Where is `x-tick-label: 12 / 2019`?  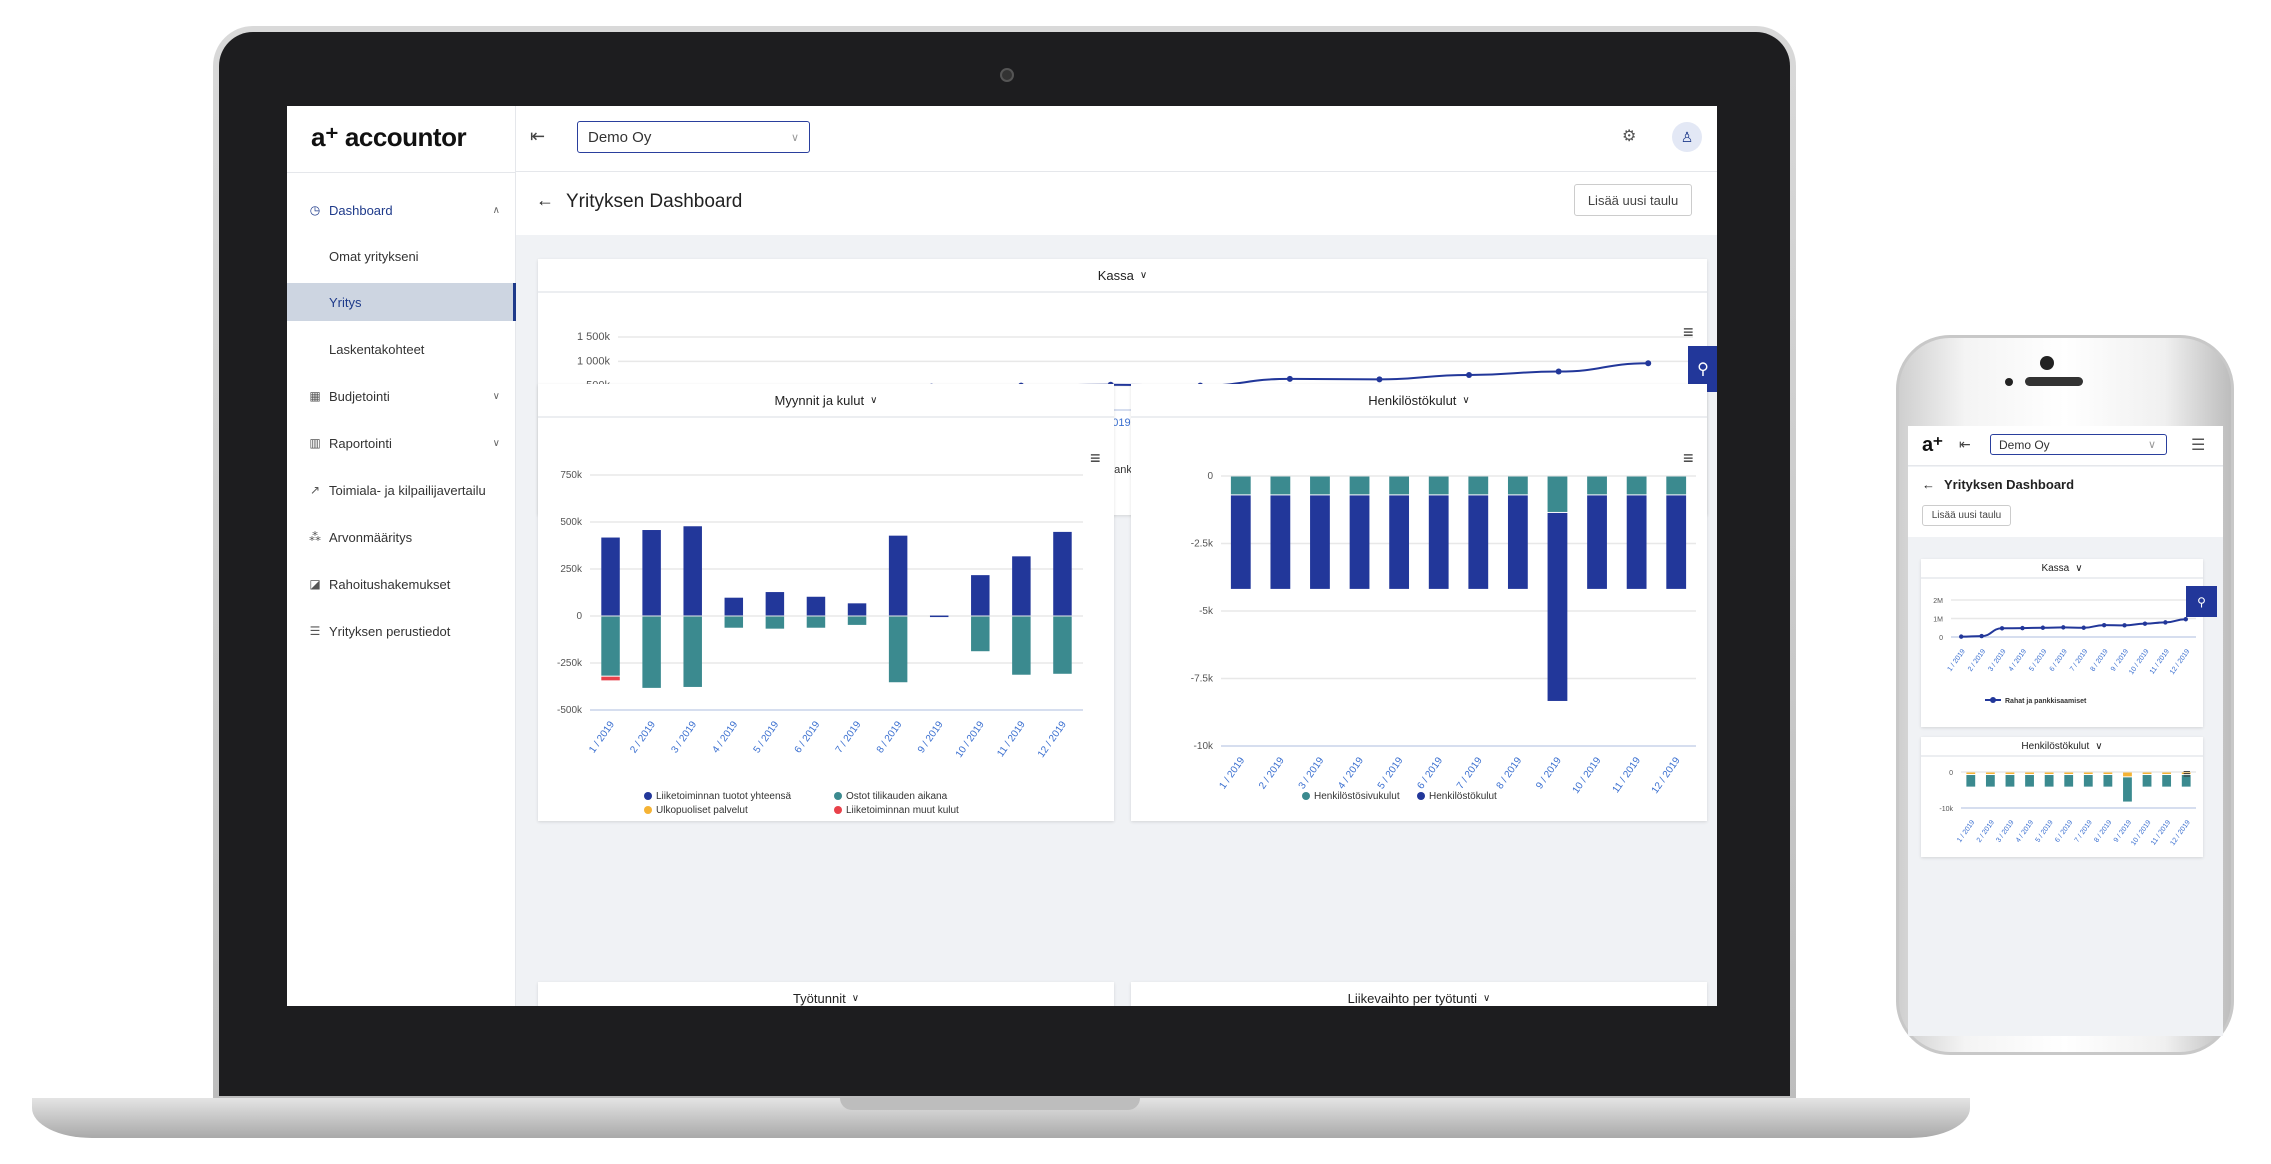 x-tick-label: 12 / 2019 is located at coordinates (1666, 775).